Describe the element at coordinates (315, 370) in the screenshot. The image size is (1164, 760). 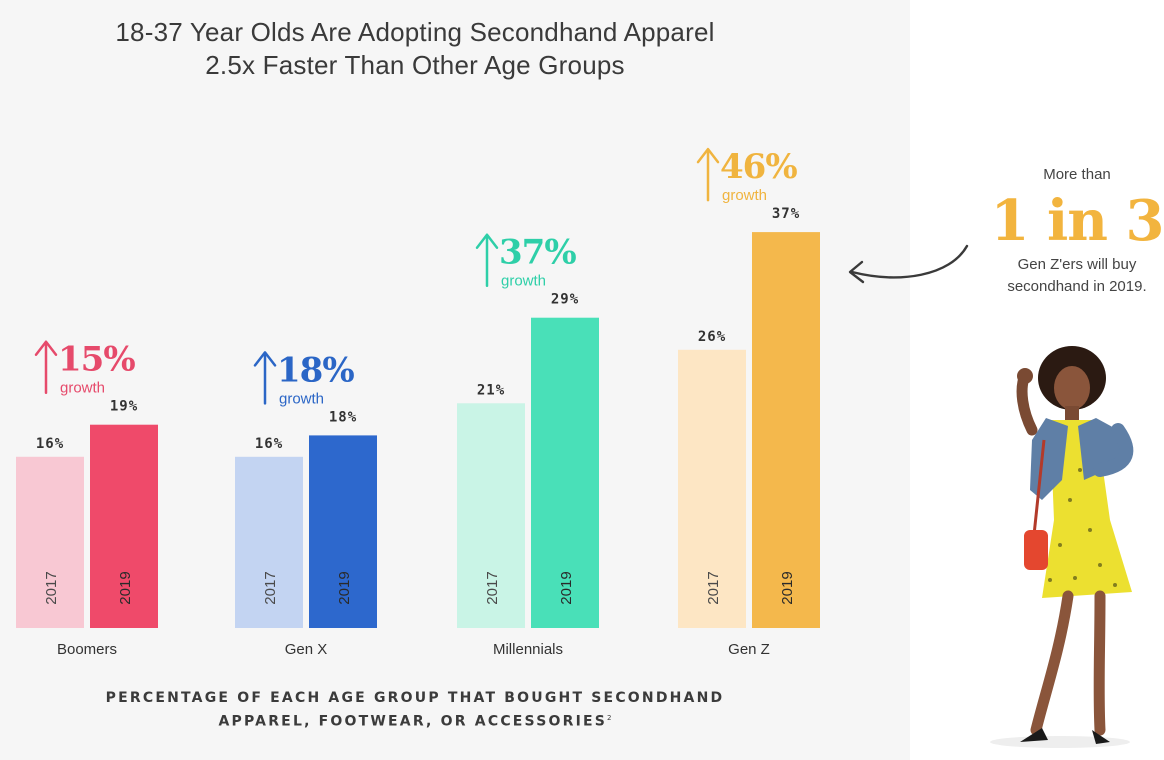
I see `growth-value-gen-x: 18%` at that location.